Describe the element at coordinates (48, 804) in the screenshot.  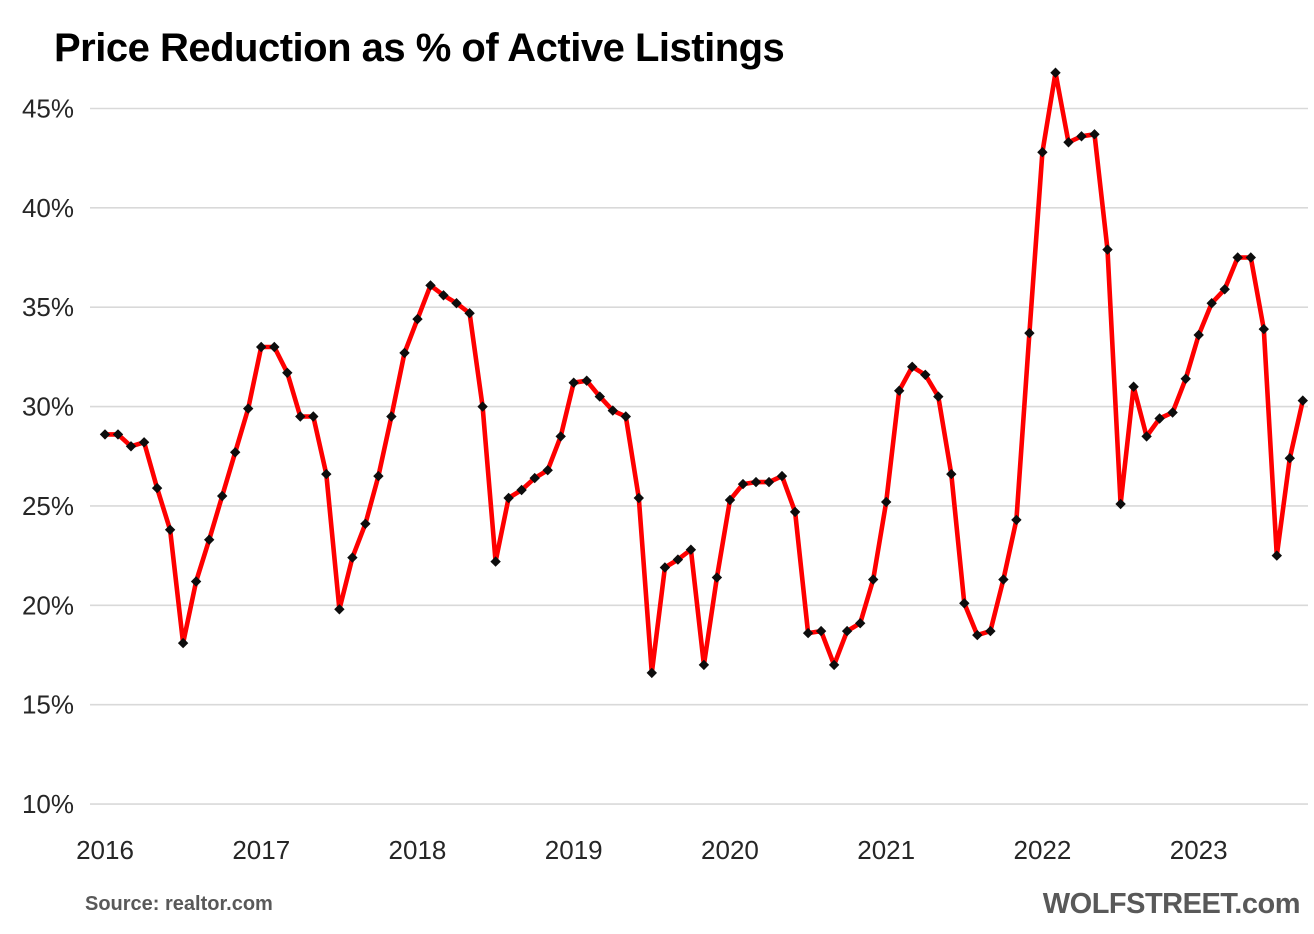
I see `y-tick-label: 10%` at that location.